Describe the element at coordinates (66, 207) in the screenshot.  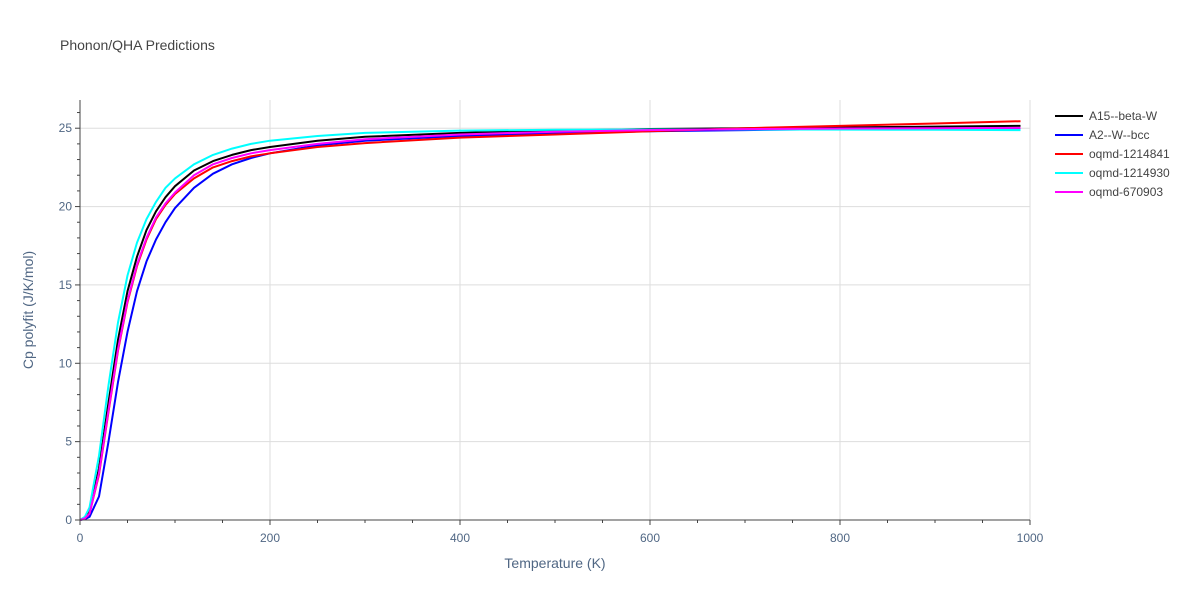
I see `y-tick-label: 20` at that location.